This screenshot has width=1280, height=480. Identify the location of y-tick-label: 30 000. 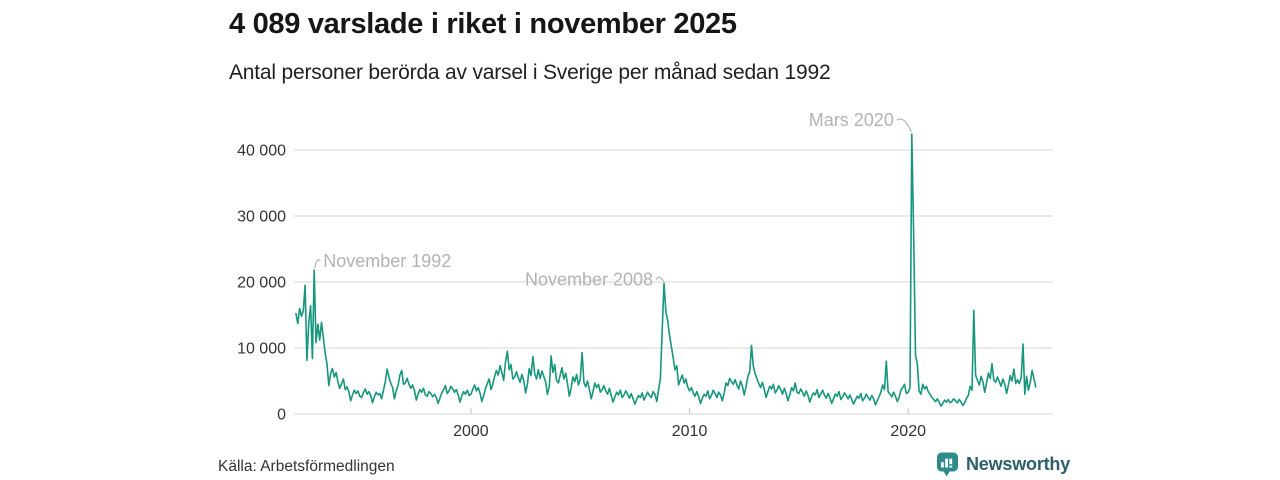
(261, 217).